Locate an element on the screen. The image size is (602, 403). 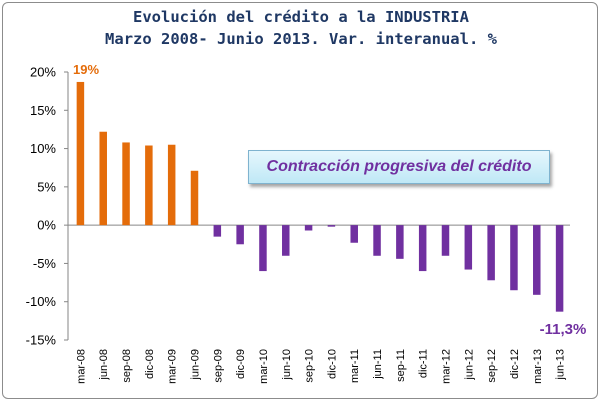
y-tick-label: -15% is located at coordinates (41, 340).